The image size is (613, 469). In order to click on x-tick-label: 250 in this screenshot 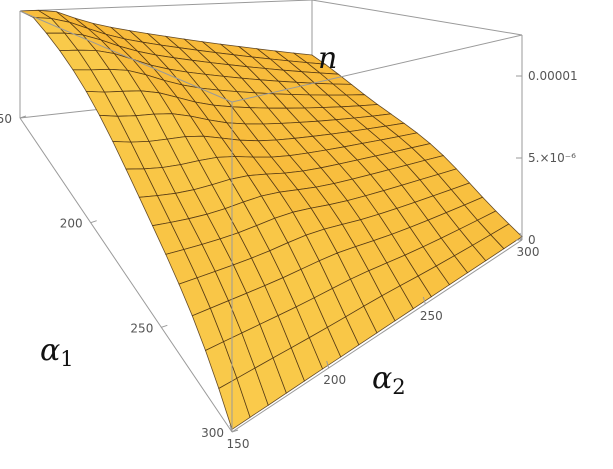, I will do `click(141, 328)`.